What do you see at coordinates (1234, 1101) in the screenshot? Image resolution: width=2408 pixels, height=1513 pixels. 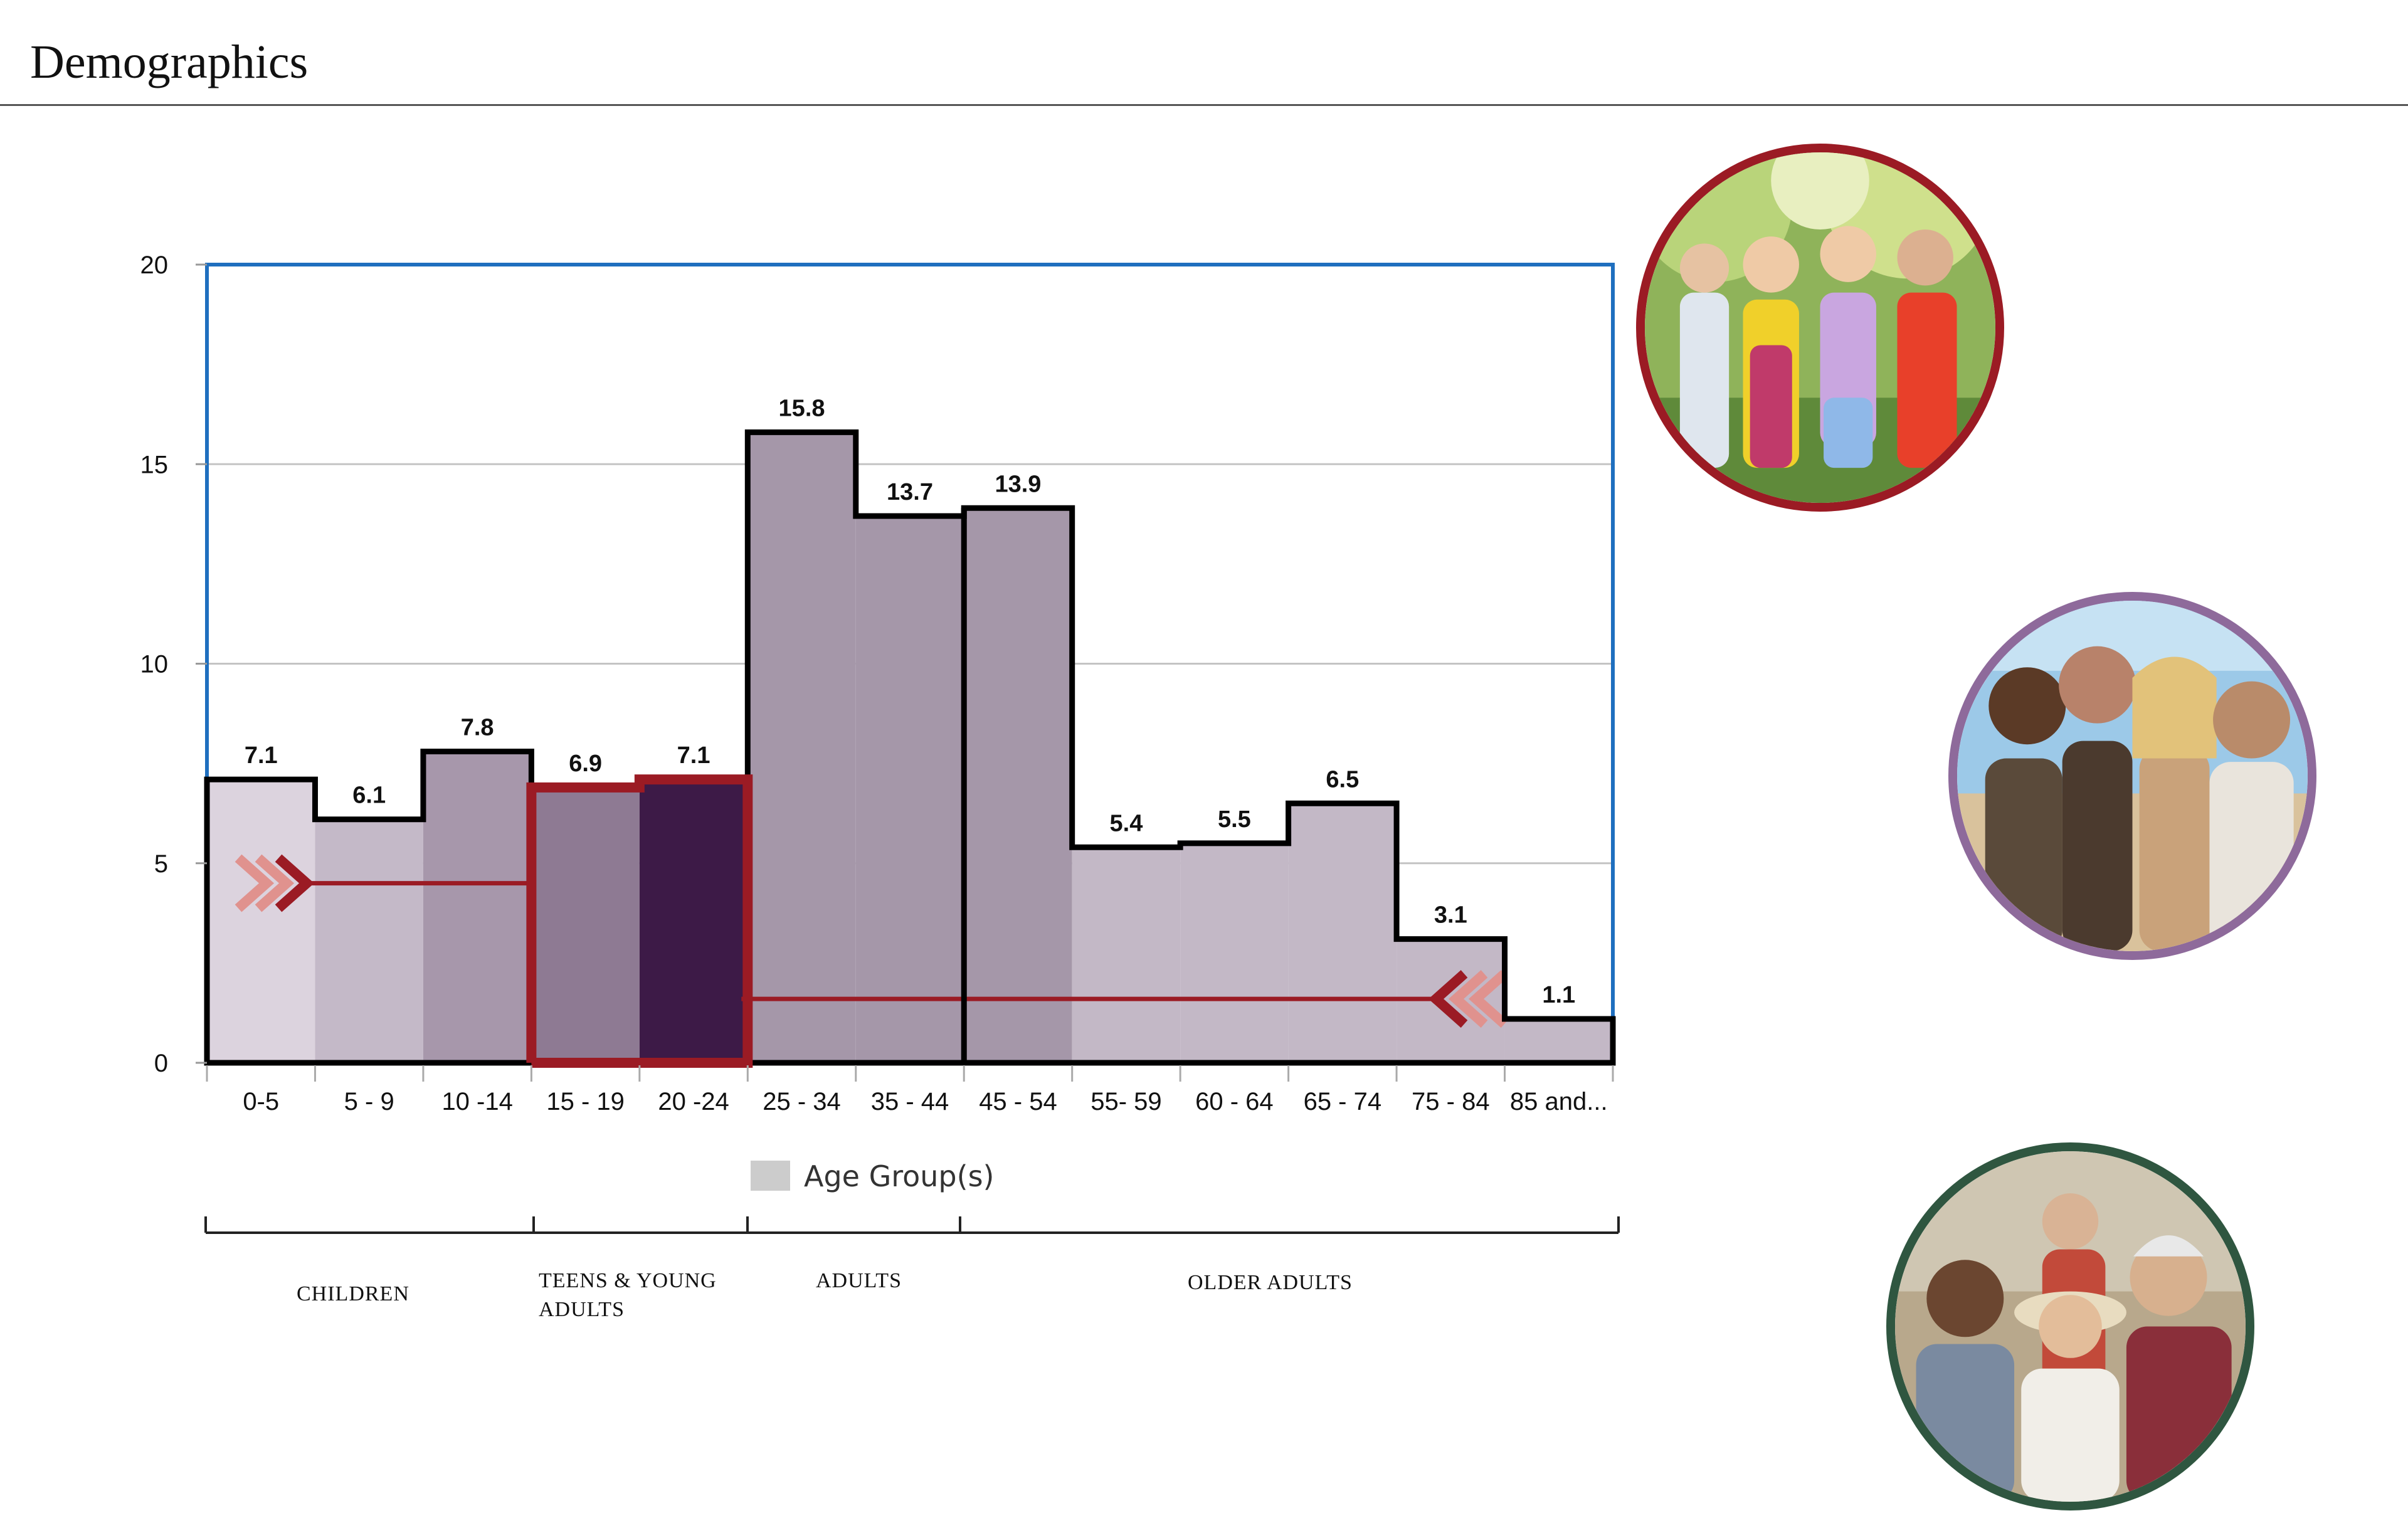 I see `x-tick-label-9: 60 - 64` at bounding box center [1234, 1101].